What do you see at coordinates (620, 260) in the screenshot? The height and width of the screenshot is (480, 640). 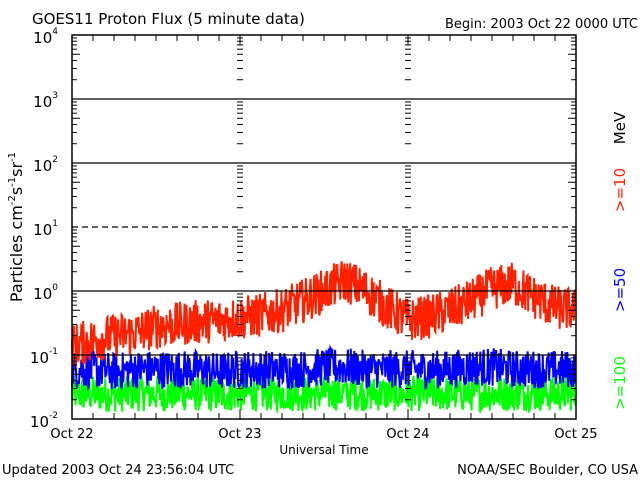 I see `legend: MeV >=10 >=50 >=100` at bounding box center [620, 260].